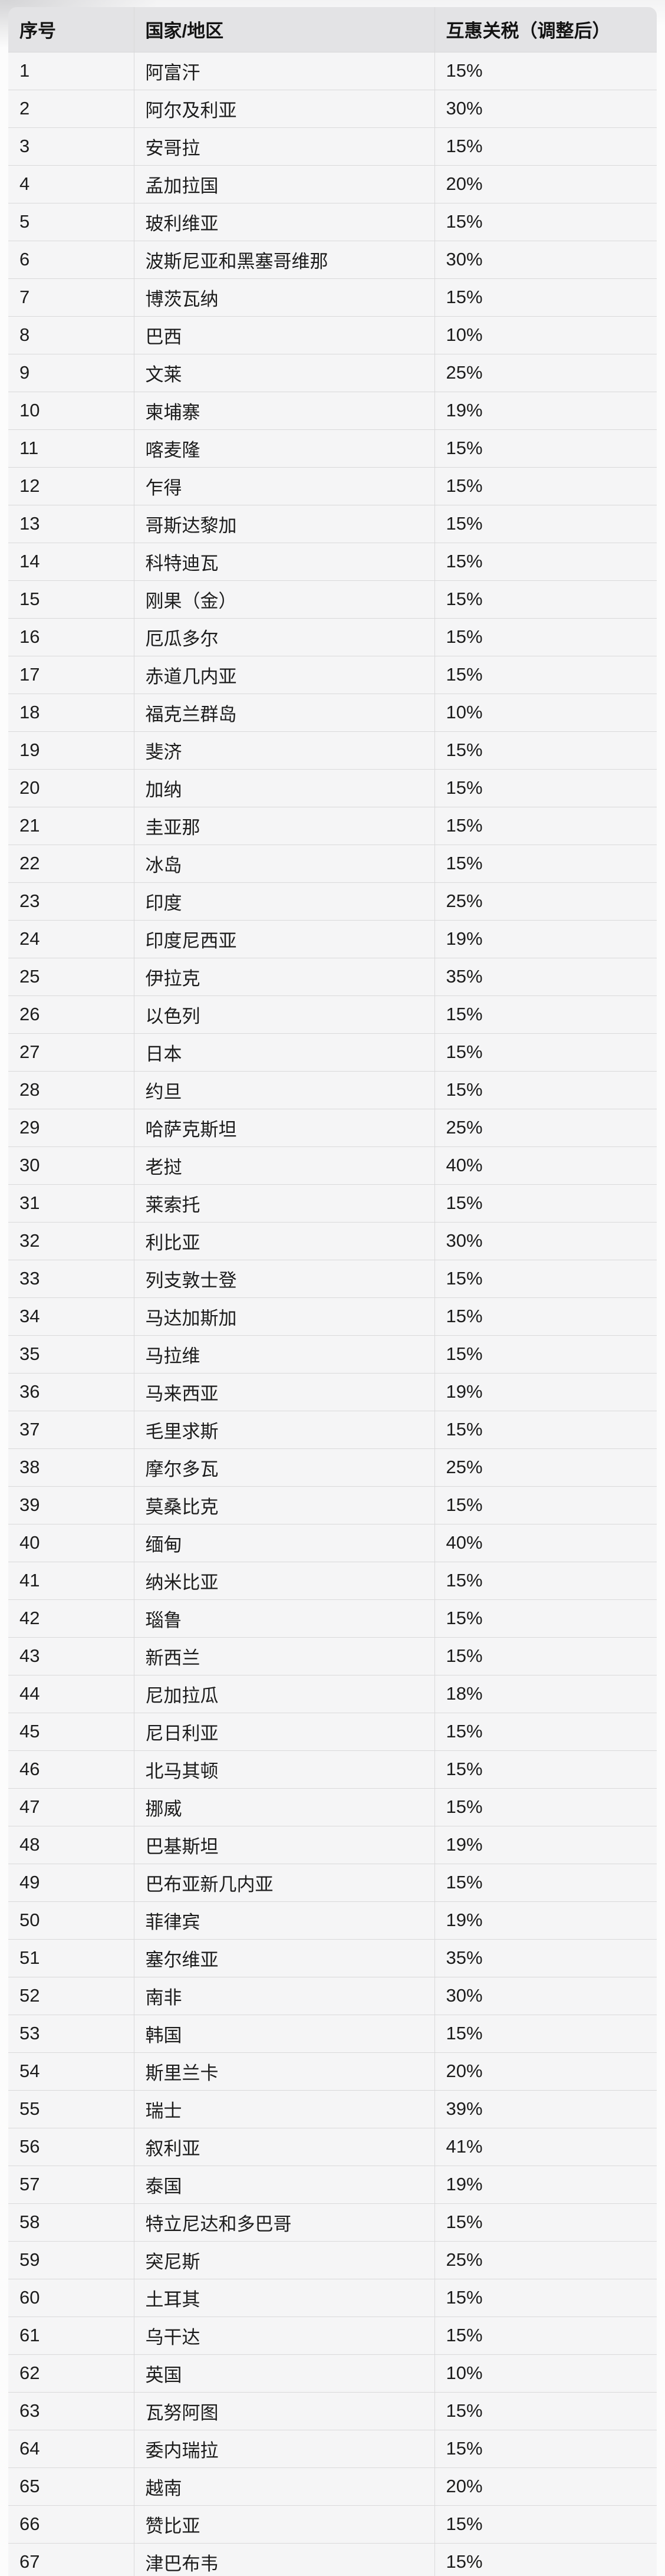 Image resolution: width=665 pixels, height=2576 pixels. What do you see at coordinates (71, 1127) in the screenshot?
I see `cell-index: 29` at bounding box center [71, 1127].